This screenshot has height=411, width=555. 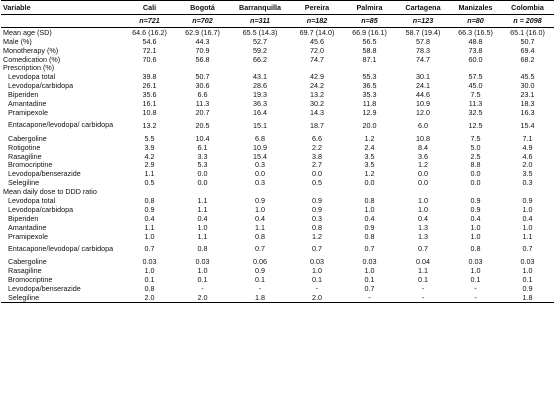 What do you see at coordinates (260, 103) in the screenshot?
I see `table-cell: 36.3` at bounding box center [260, 103].